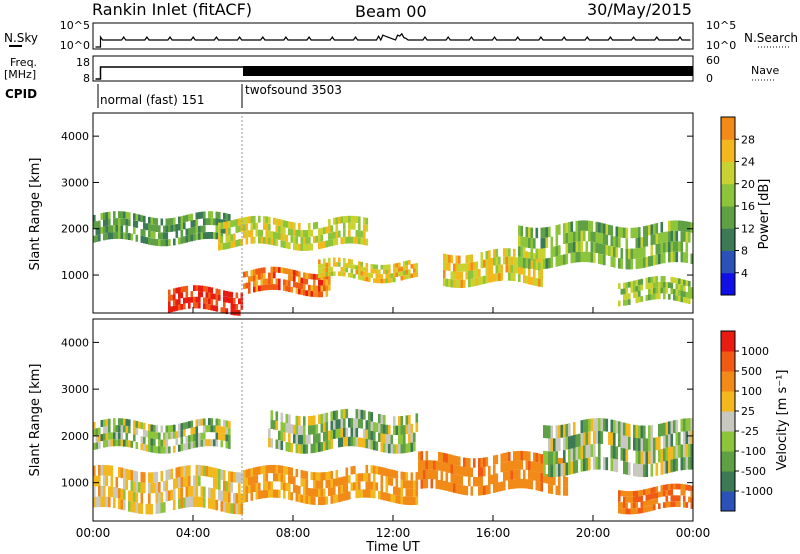 This screenshot has width=800, height=554. What do you see at coordinates (21, 94) in the screenshot?
I see `cpid-label: CPID` at bounding box center [21, 94].